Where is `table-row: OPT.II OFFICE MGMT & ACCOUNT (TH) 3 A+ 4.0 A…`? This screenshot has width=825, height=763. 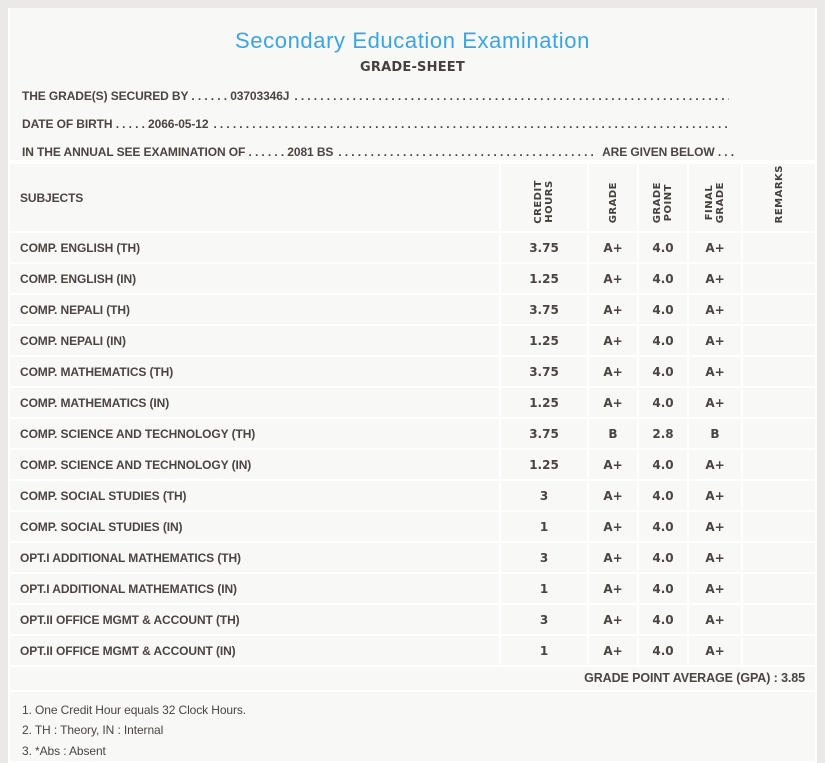
table-row: OPT.II OFFICE MGMT & ACCOUNT (TH) 3 A+ 4.0 A… is located at coordinates (412, 620).